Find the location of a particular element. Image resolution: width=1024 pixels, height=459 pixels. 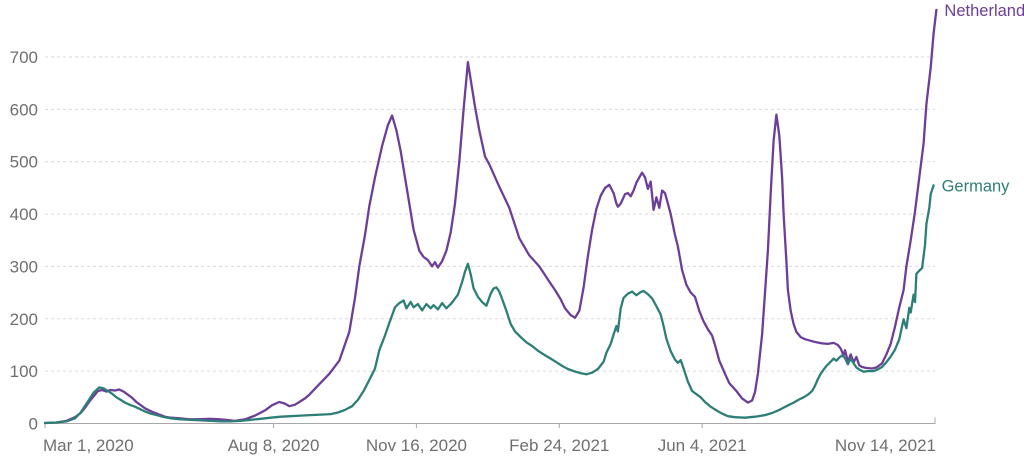

y-tick-label: 200 is located at coordinates (24, 319).